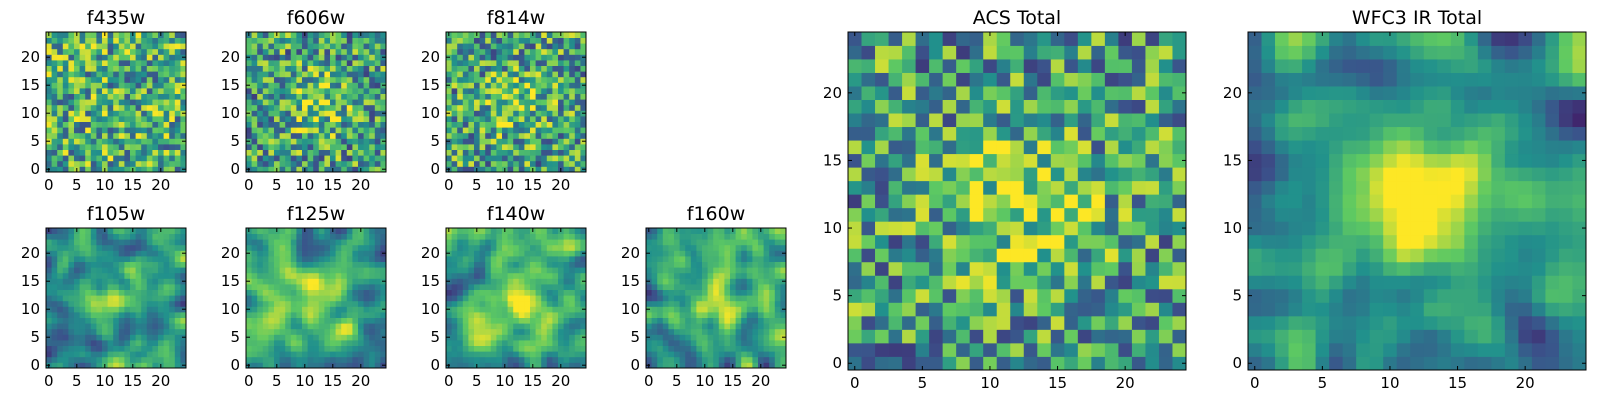 The height and width of the screenshot is (400, 1600). Describe the element at coordinates (160, 185) in the screenshot. I see `x-tick-label: 20` at that location.